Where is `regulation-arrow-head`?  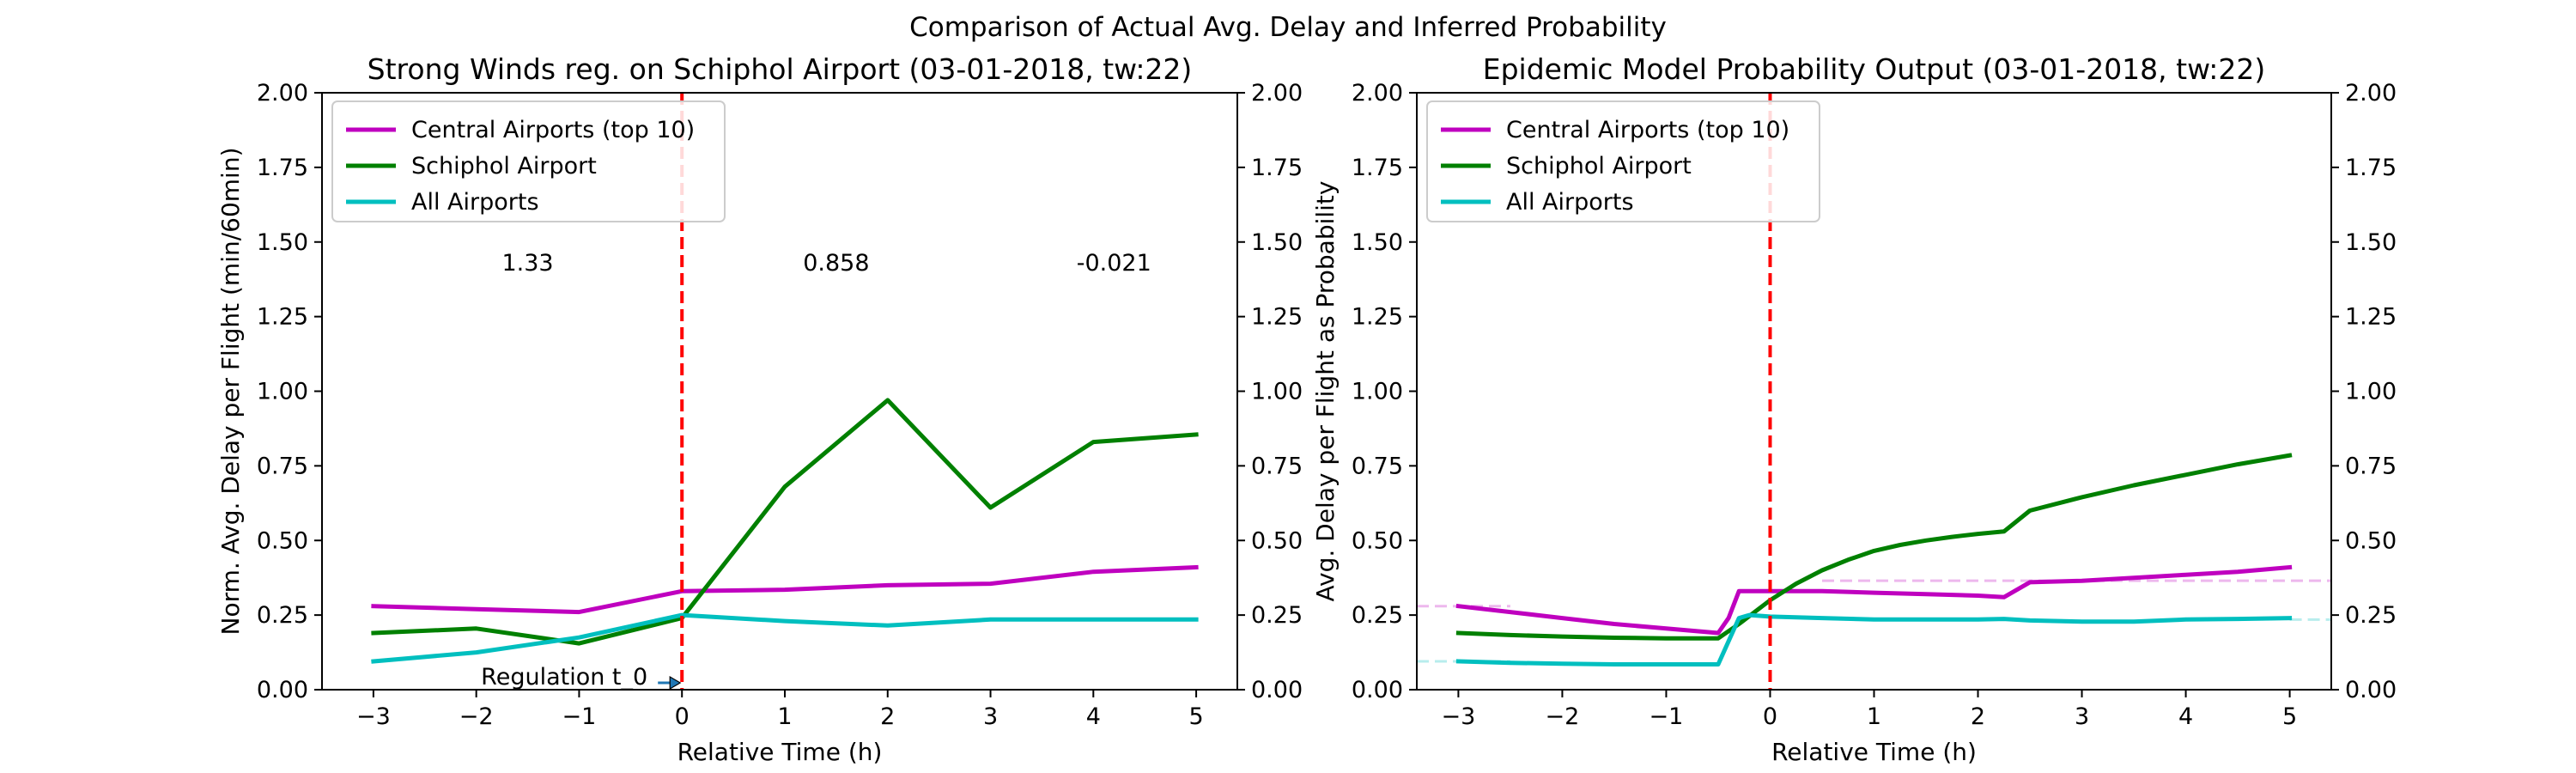 regulation-arrow-head is located at coordinates (675, 683).